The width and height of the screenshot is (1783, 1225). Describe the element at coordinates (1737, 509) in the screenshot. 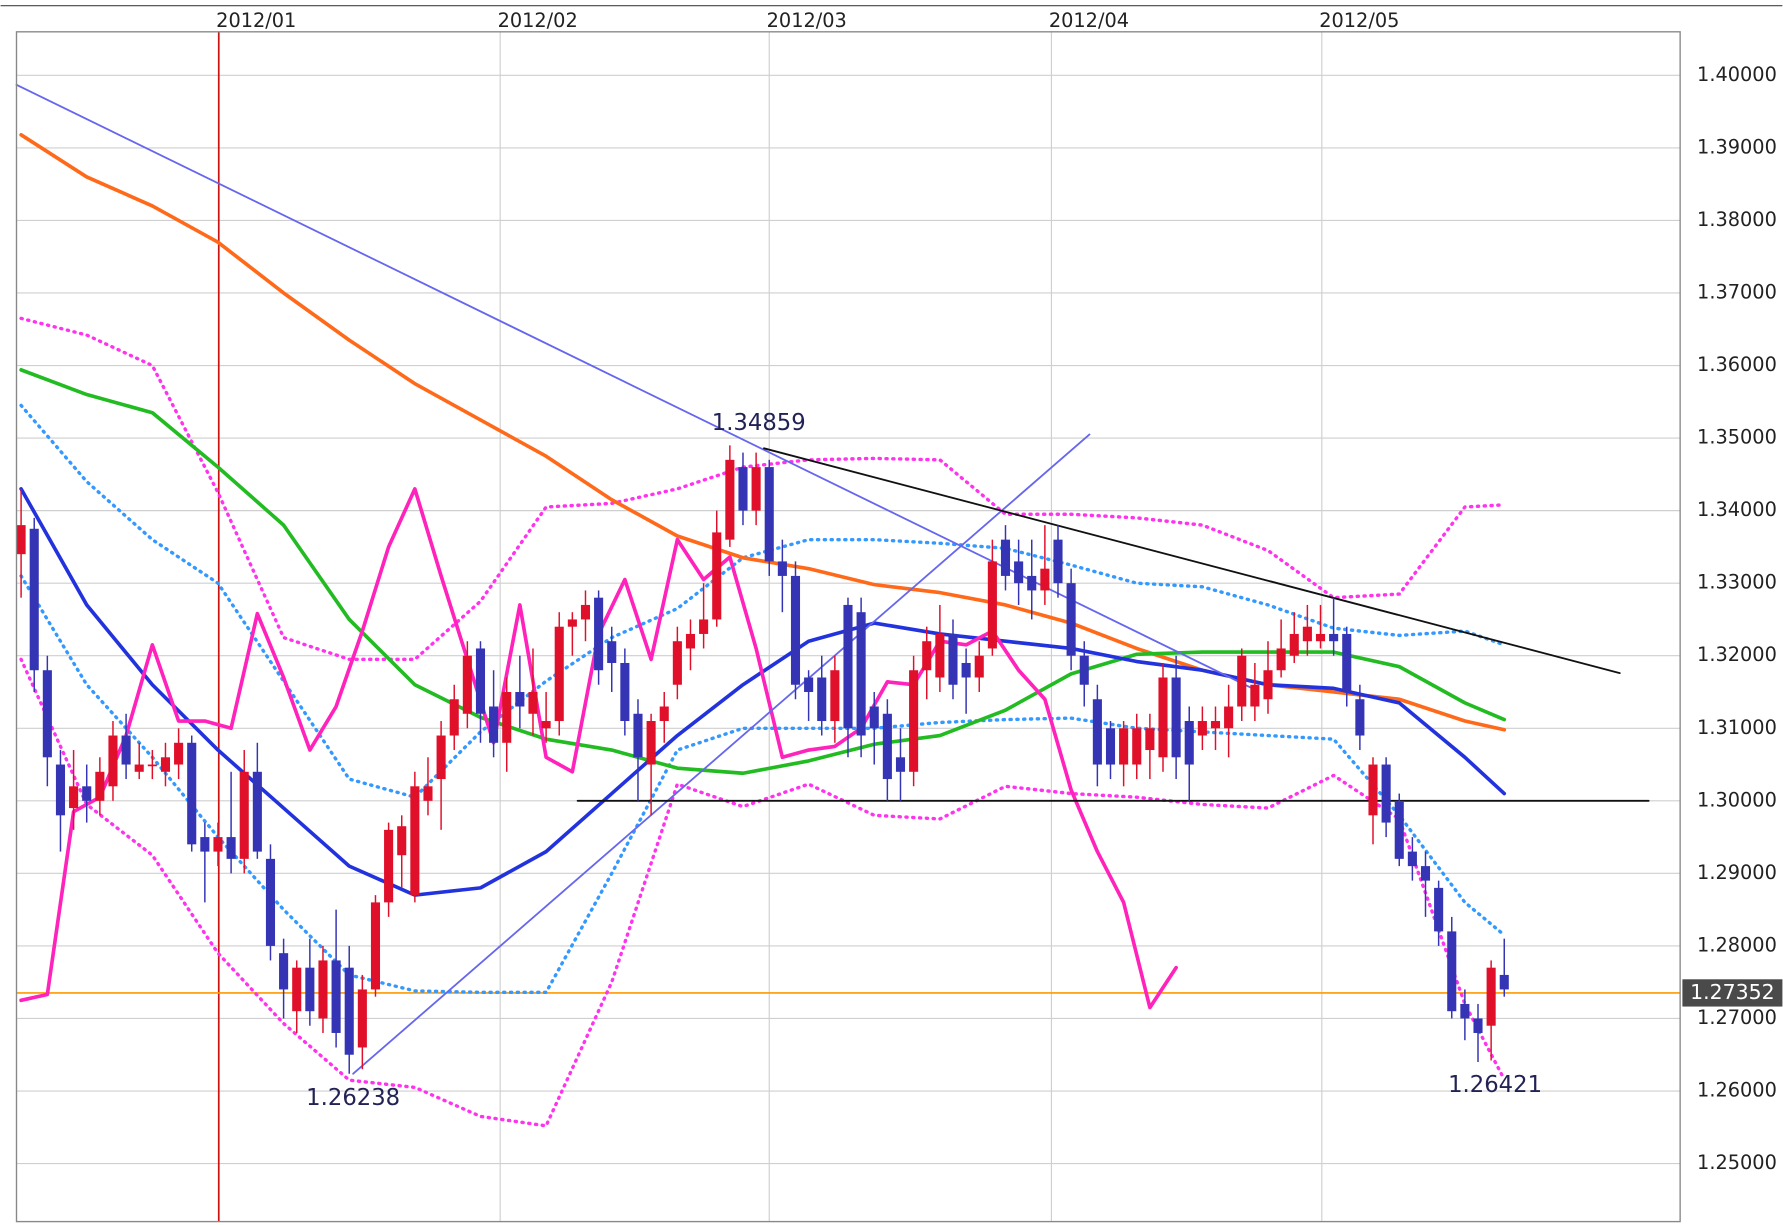

I see `y-tick-label: 1.34000` at that location.